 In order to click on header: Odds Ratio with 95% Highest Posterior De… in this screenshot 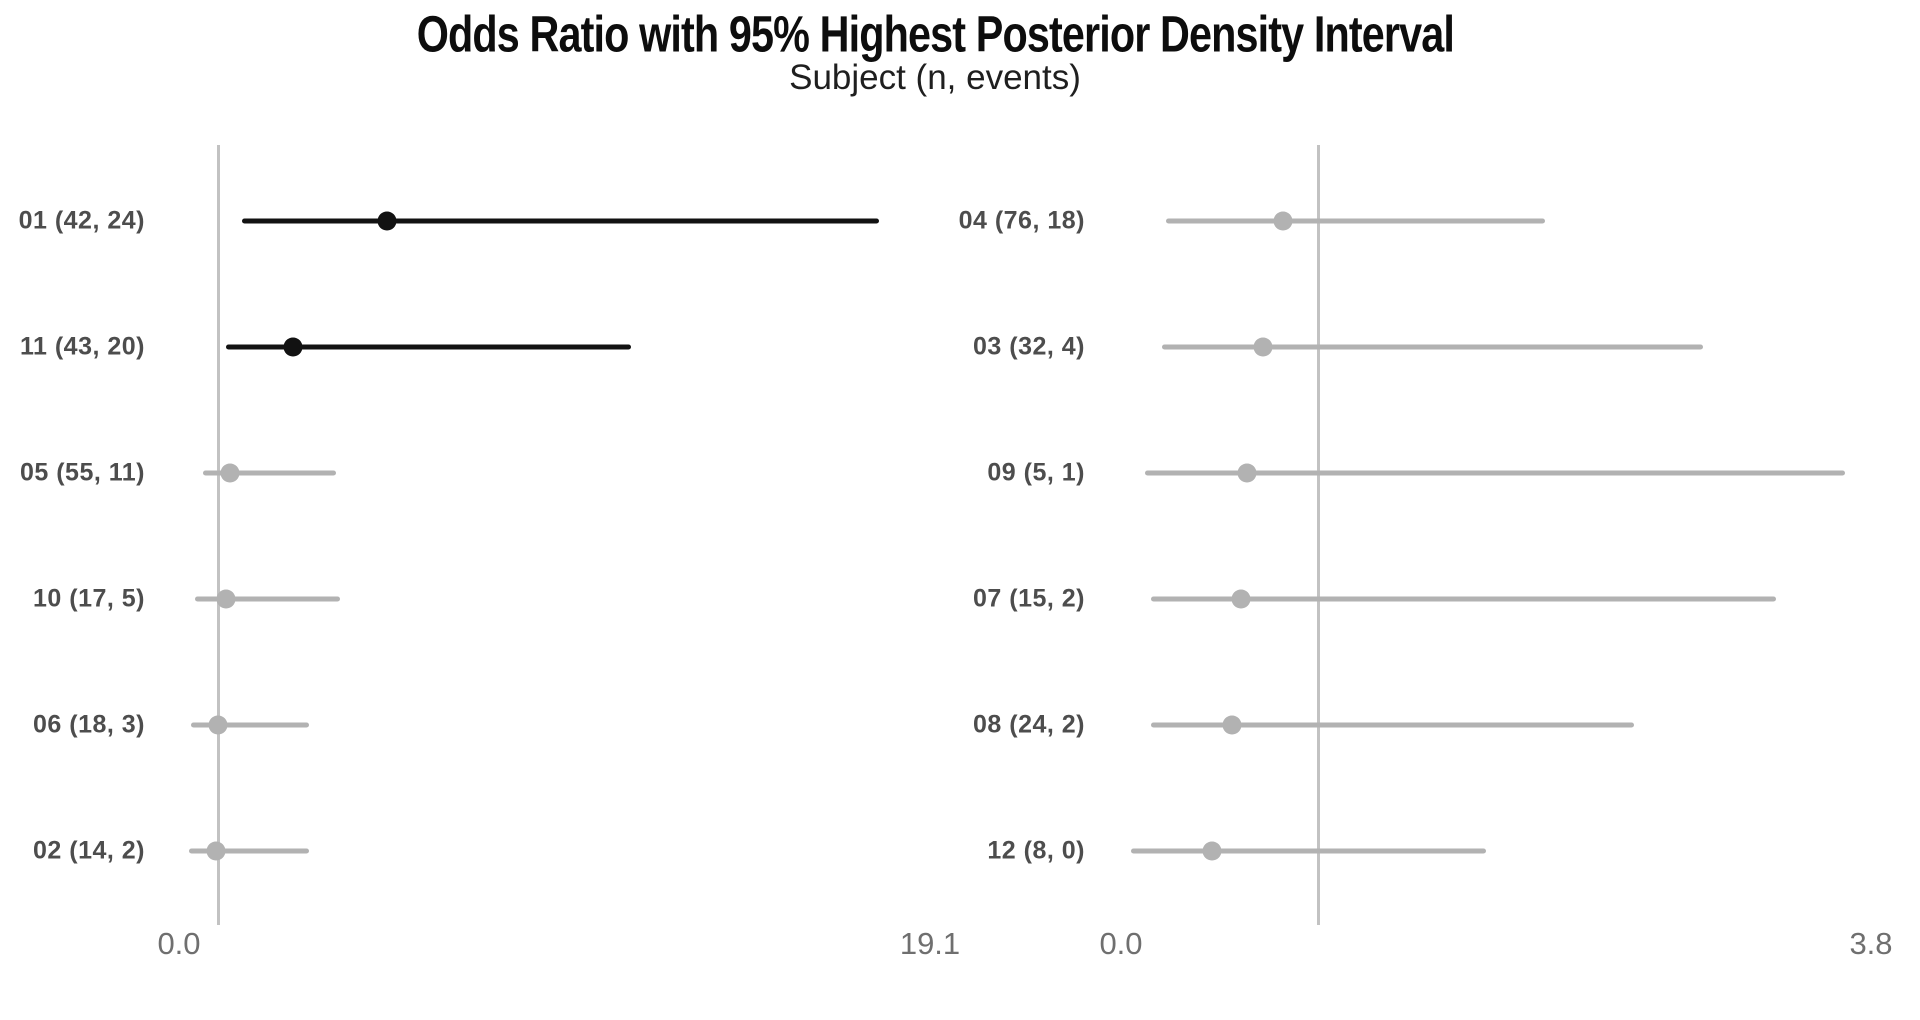, I will do `click(935, 31)`.